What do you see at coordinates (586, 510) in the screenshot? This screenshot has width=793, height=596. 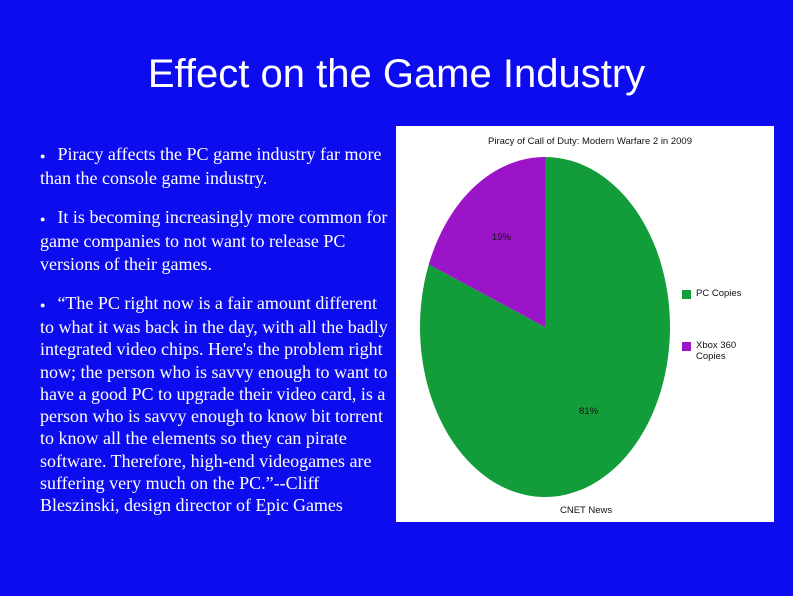 I see `chart-source: CNET News` at bounding box center [586, 510].